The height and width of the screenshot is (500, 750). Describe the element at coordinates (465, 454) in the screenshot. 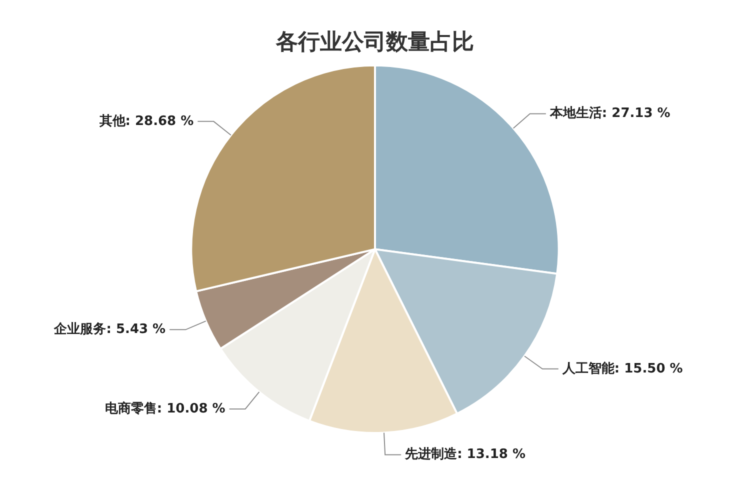

I see `slice-label: 先进制造: 13.18 %` at that location.